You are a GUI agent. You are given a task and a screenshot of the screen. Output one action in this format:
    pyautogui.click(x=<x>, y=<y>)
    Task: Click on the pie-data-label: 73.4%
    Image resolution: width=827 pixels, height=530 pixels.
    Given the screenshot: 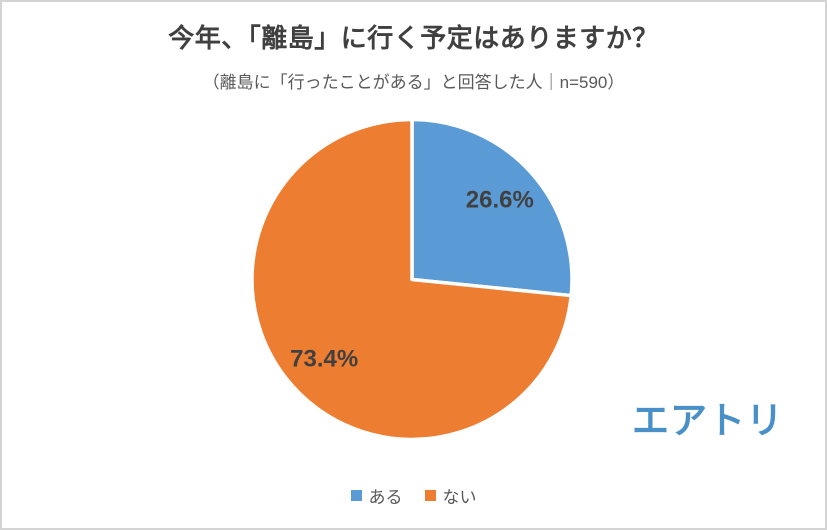 What is the action you would take?
    pyautogui.click(x=324, y=358)
    